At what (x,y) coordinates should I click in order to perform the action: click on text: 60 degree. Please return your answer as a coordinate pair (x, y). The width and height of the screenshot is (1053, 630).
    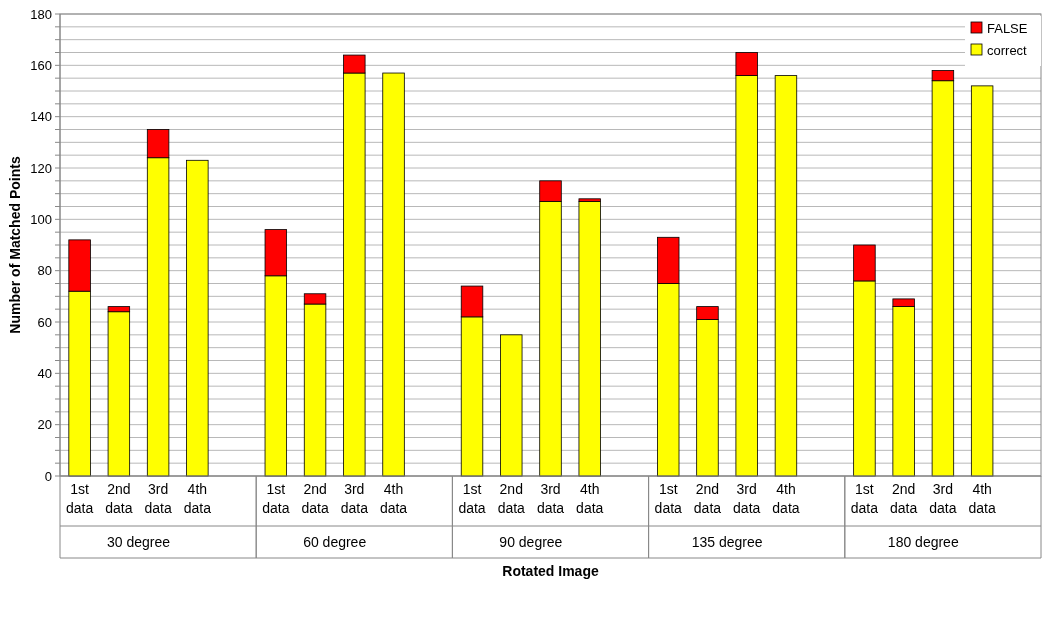
    Looking at the image, I should click on (335, 542).